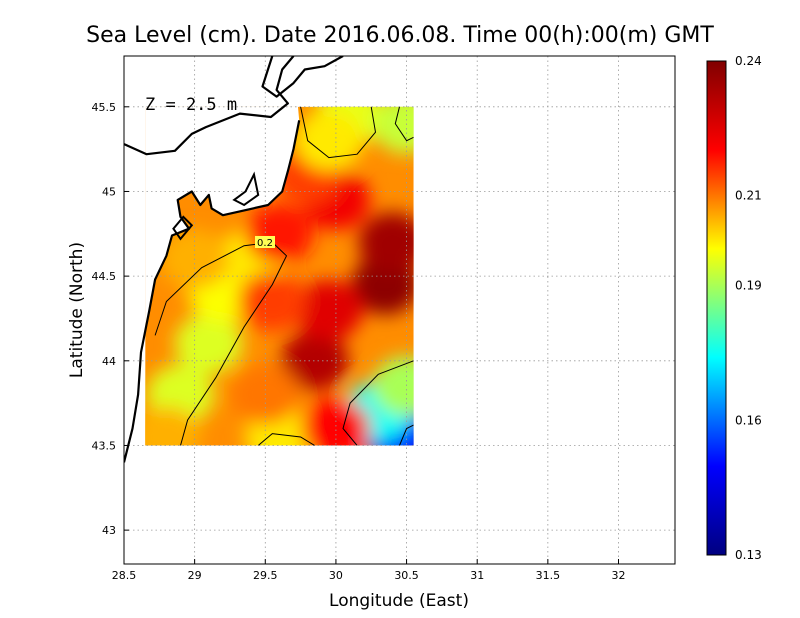 Image resolution: width=800 pixels, height=618 pixels. I want to click on x-tick-label: 31.5, so click(548, 575).